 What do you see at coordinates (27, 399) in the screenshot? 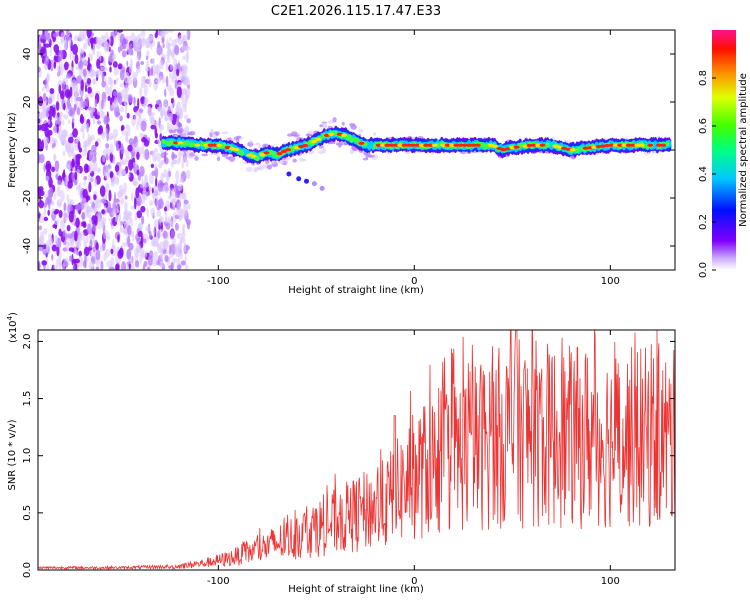
I see `bottom-y-tick-label: 1.5` at bounding box center [27, 399].